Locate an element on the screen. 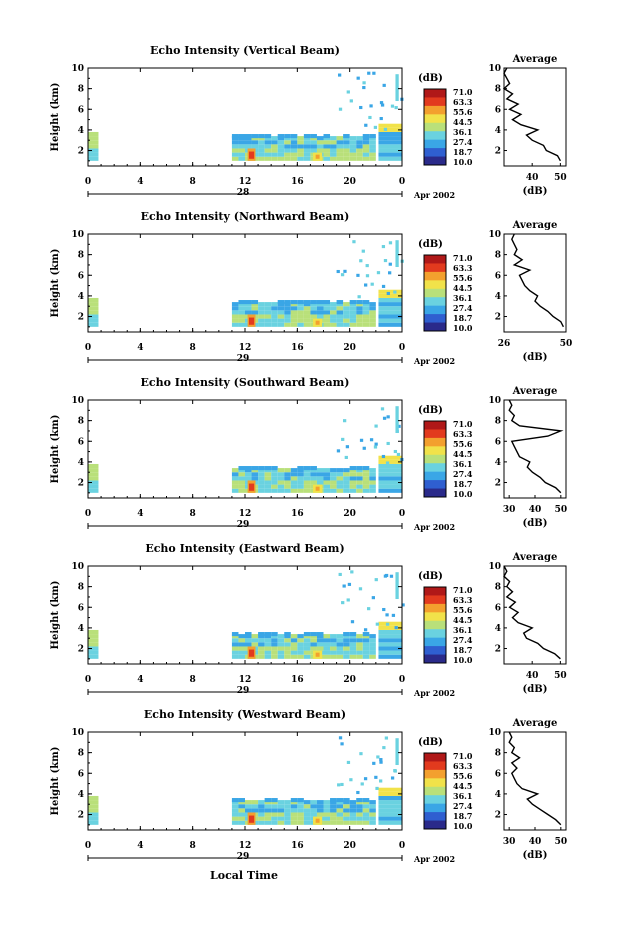  x-axis-title: Local Time is located at coordinates (244, 875).